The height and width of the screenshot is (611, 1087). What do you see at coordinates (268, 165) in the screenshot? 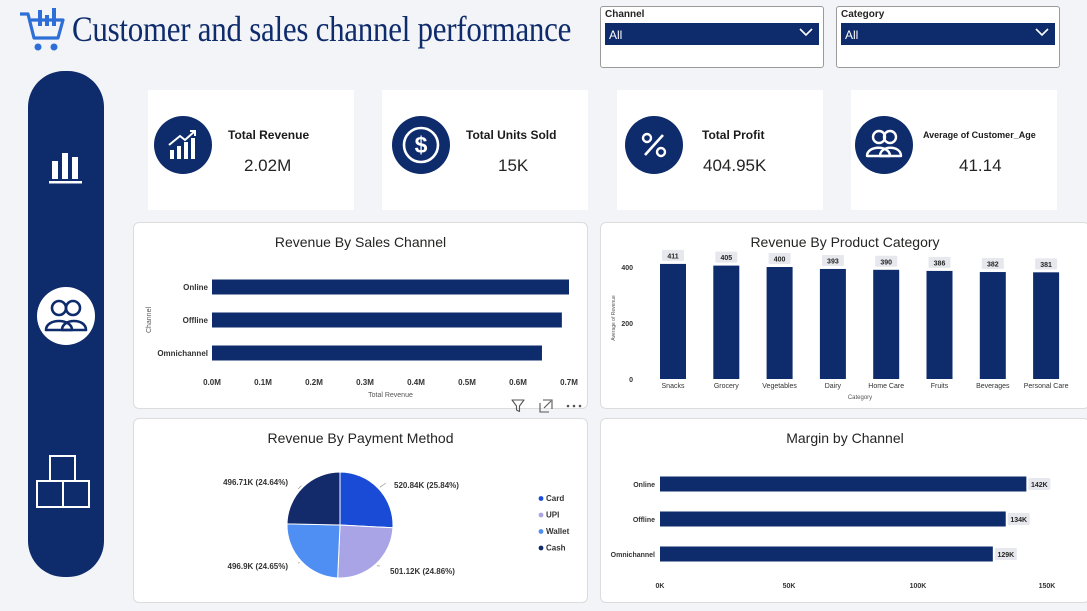
I see `kpi-value: 2.02M` at bounding box center [268, 165].